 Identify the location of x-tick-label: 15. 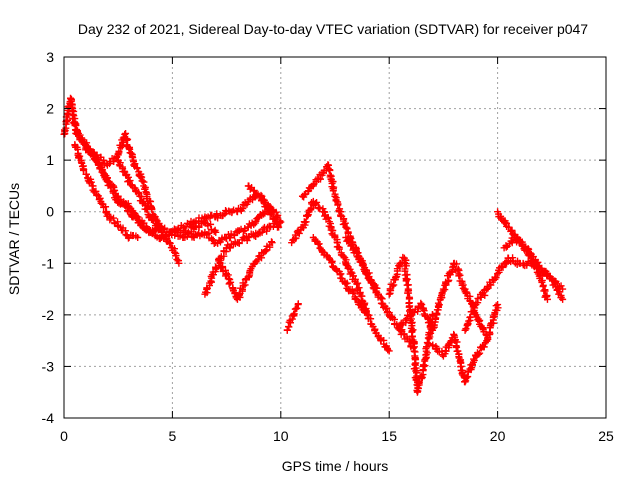
(389, 436).